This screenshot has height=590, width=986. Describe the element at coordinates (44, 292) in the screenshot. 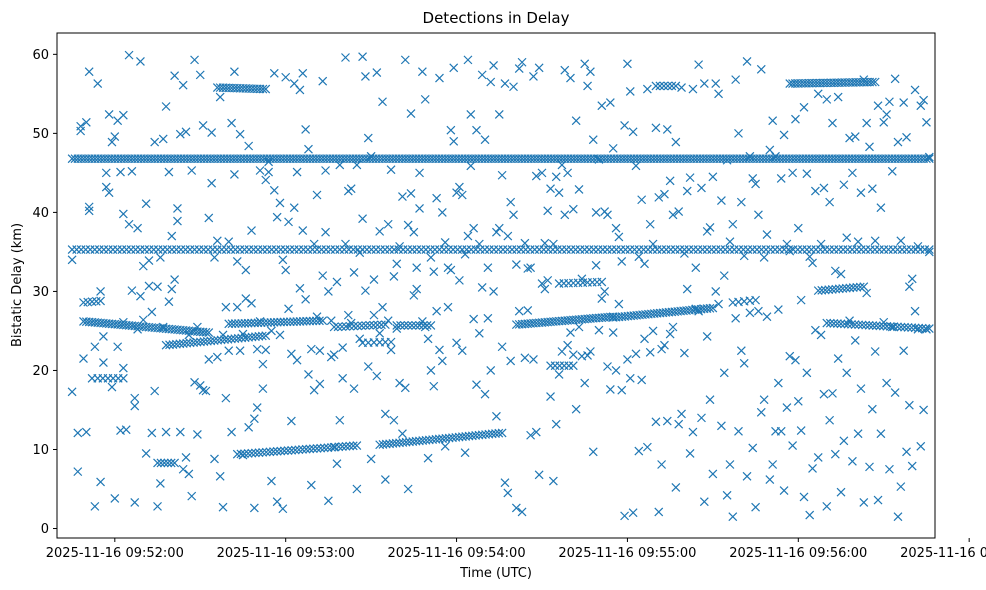

I see `y-axis: 0 10 20 30 40 50 60` at that location.